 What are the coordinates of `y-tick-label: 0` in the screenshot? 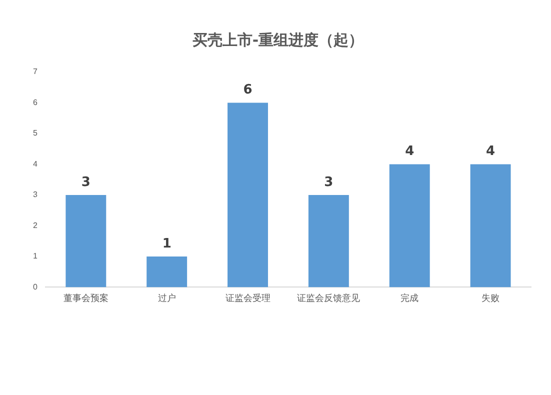 It's located at (35, 287).